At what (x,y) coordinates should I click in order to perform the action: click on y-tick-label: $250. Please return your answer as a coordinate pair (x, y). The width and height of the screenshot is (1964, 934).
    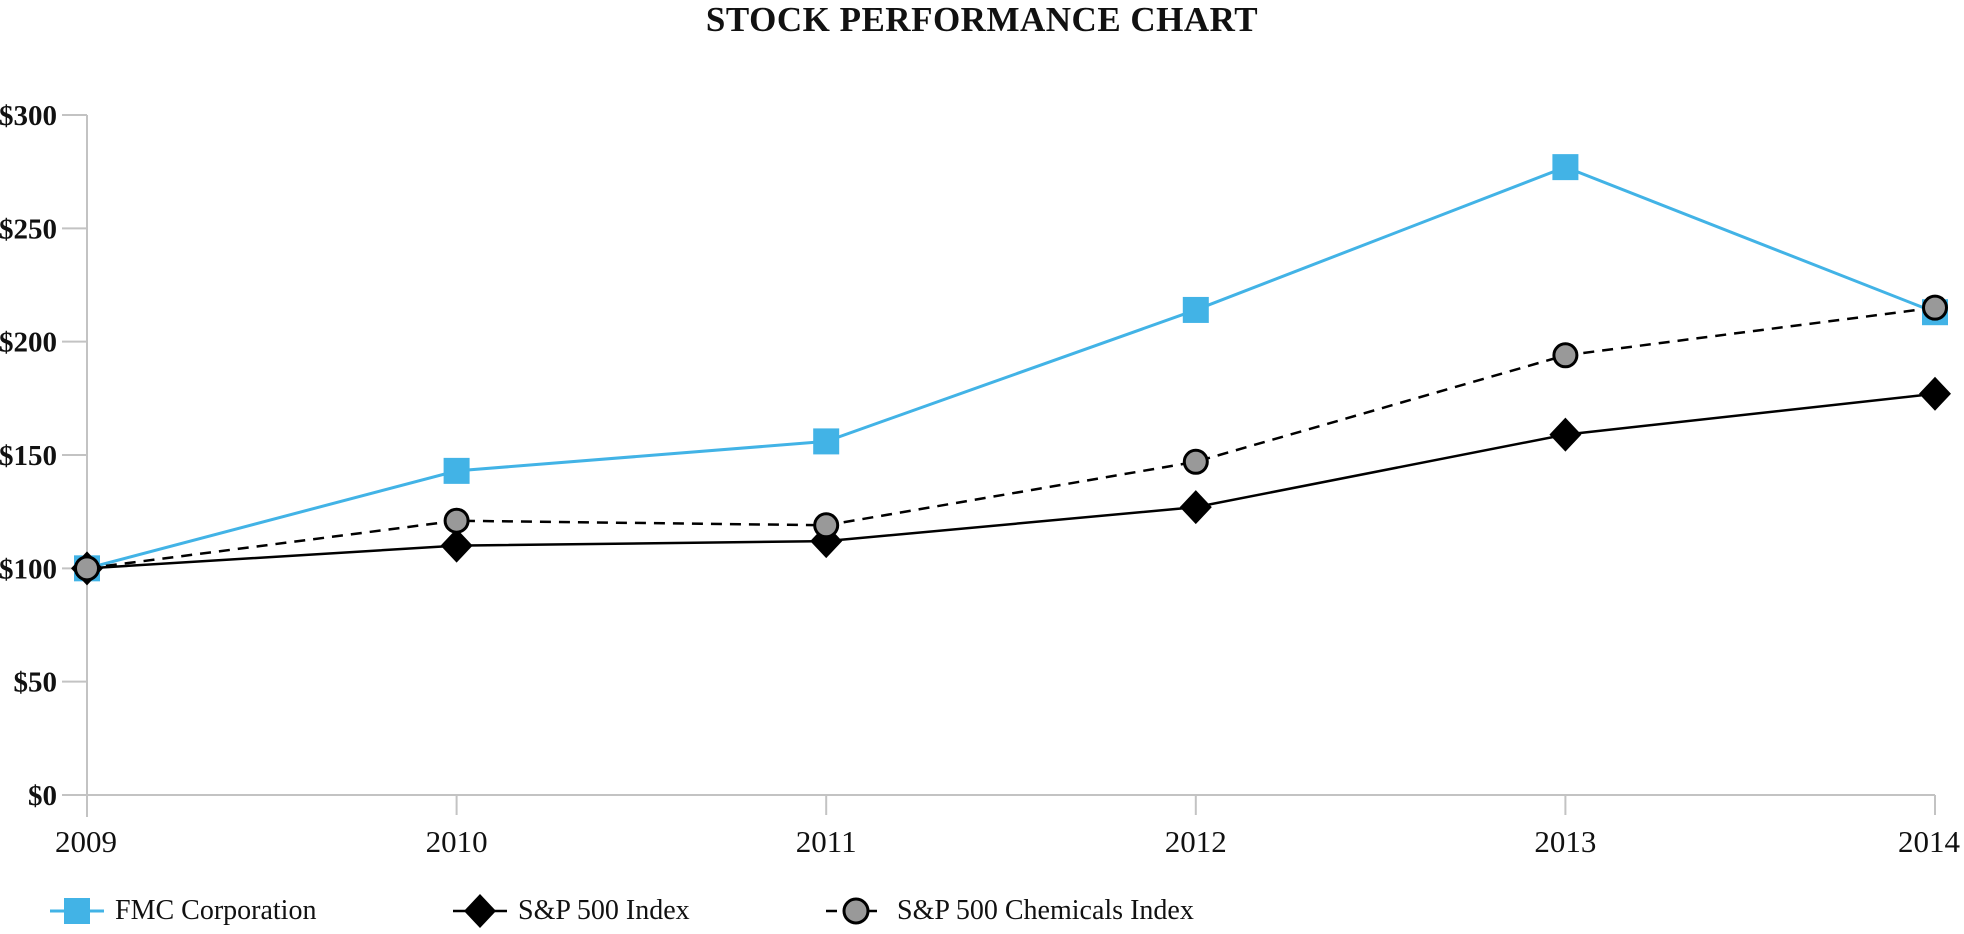
    Looking at the image, I should click on (28, 229).